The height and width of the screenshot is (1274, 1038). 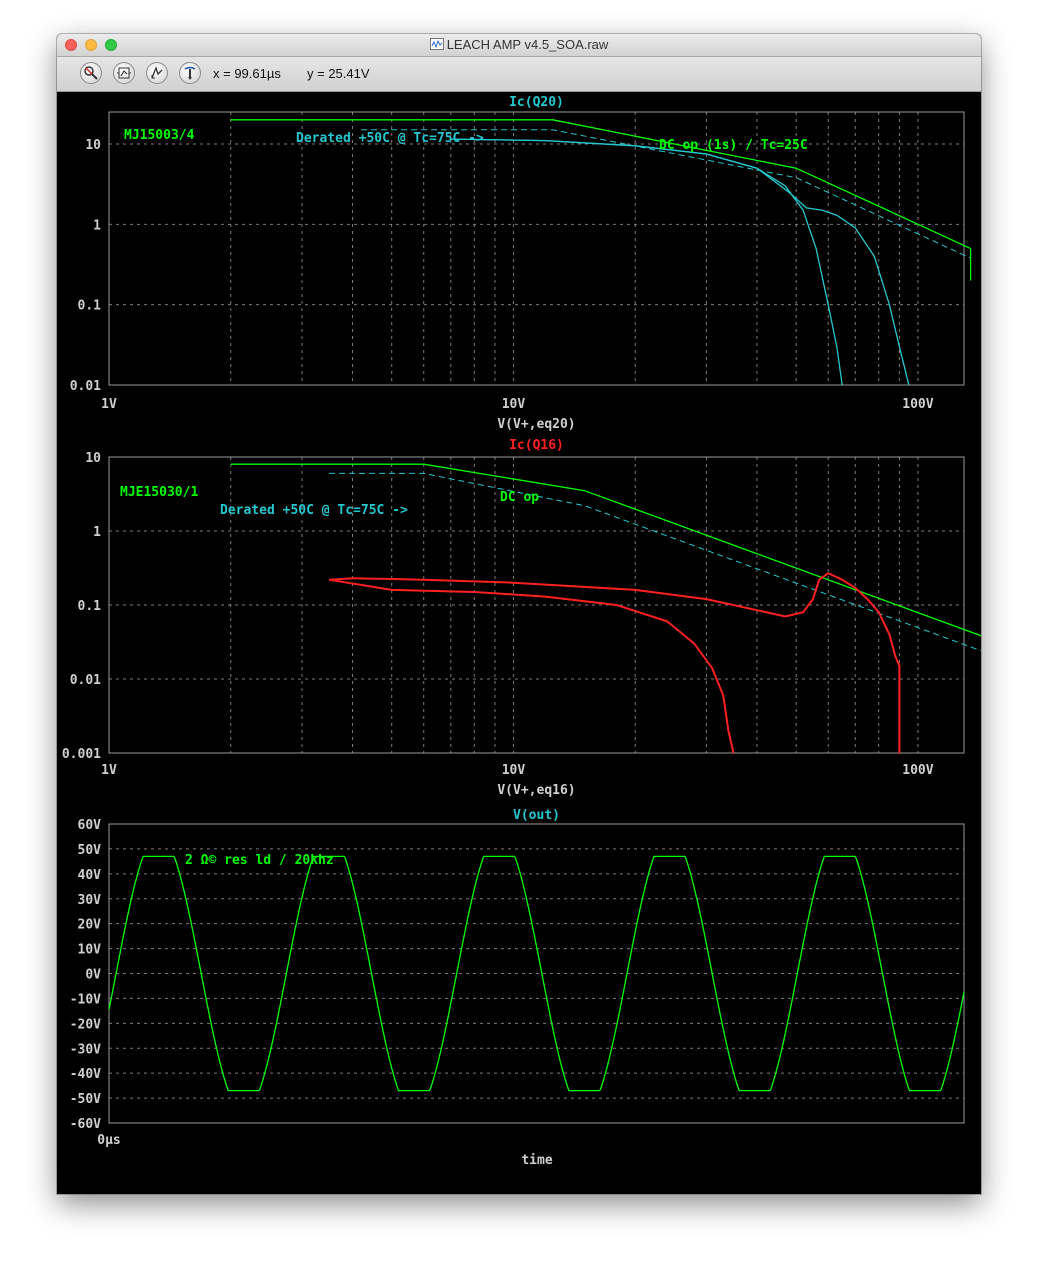 What do you see at coordinates (85, 1099) in the screenshot?
I see `y-tick-label: -50V` at bounding box center [85, 1099].